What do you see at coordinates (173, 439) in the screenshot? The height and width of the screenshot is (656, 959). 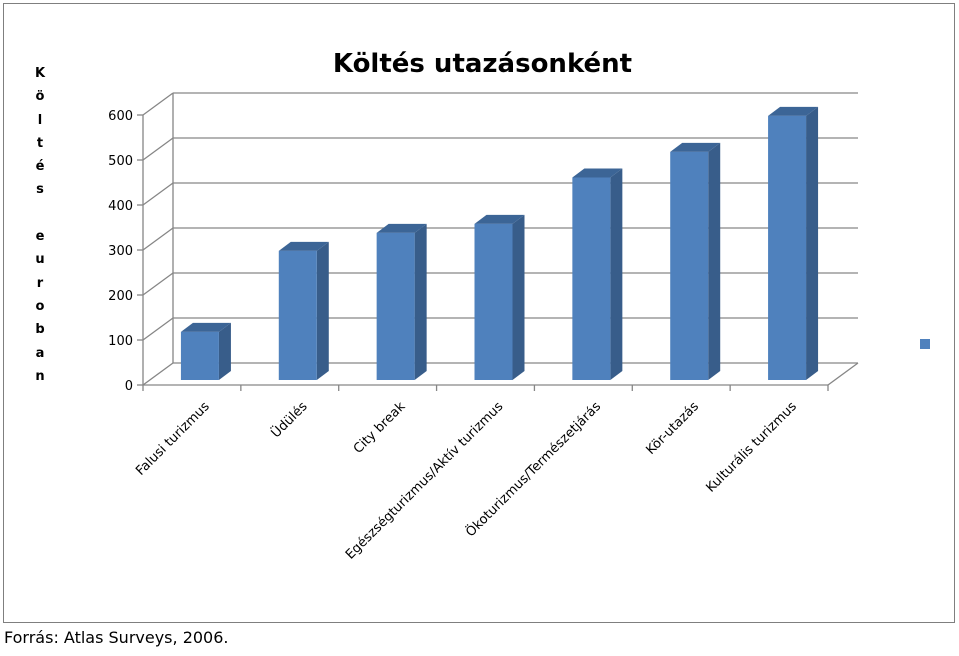 I see `x-tick-label: Falusi turizmus` at bounding box center [173, 439].